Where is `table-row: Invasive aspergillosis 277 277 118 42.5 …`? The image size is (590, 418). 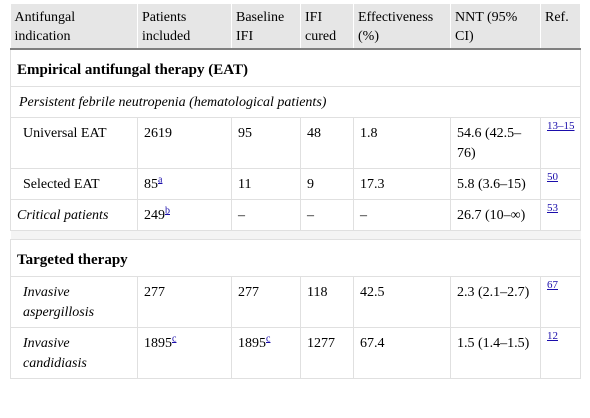 table-row: Invasive aspergillosis 277 277 118 42.5 … is located at coordinates (295, 302).